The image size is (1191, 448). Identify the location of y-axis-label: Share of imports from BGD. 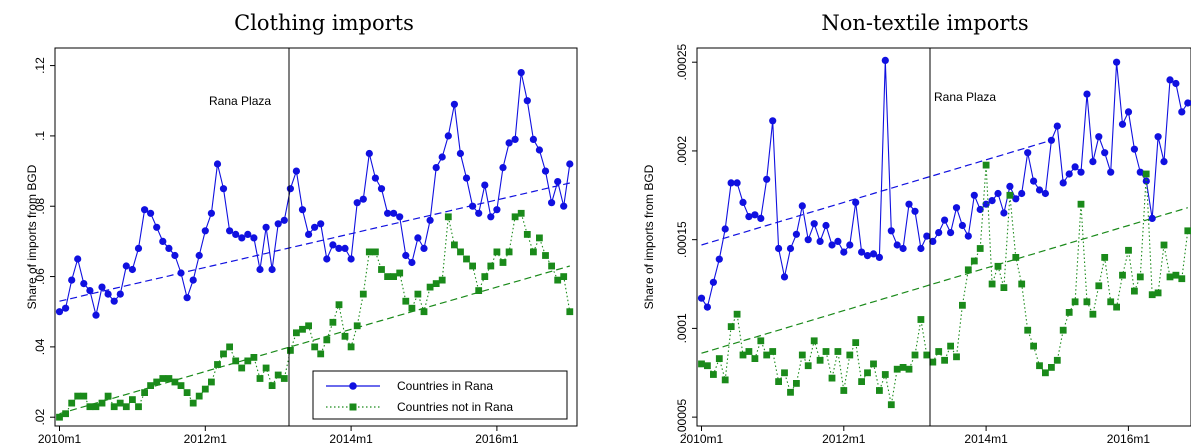
(649, 236).